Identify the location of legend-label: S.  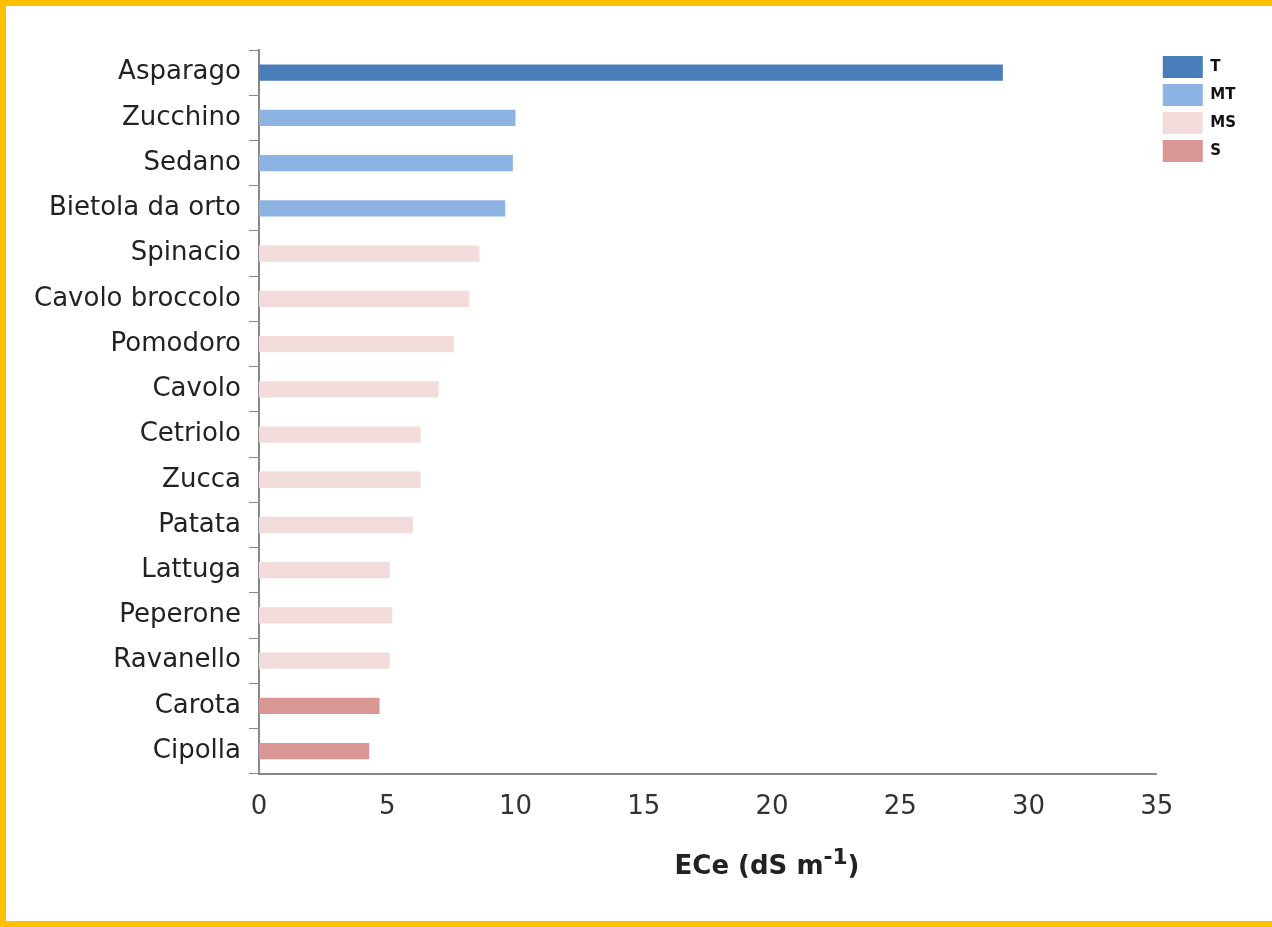
(1216, 149).